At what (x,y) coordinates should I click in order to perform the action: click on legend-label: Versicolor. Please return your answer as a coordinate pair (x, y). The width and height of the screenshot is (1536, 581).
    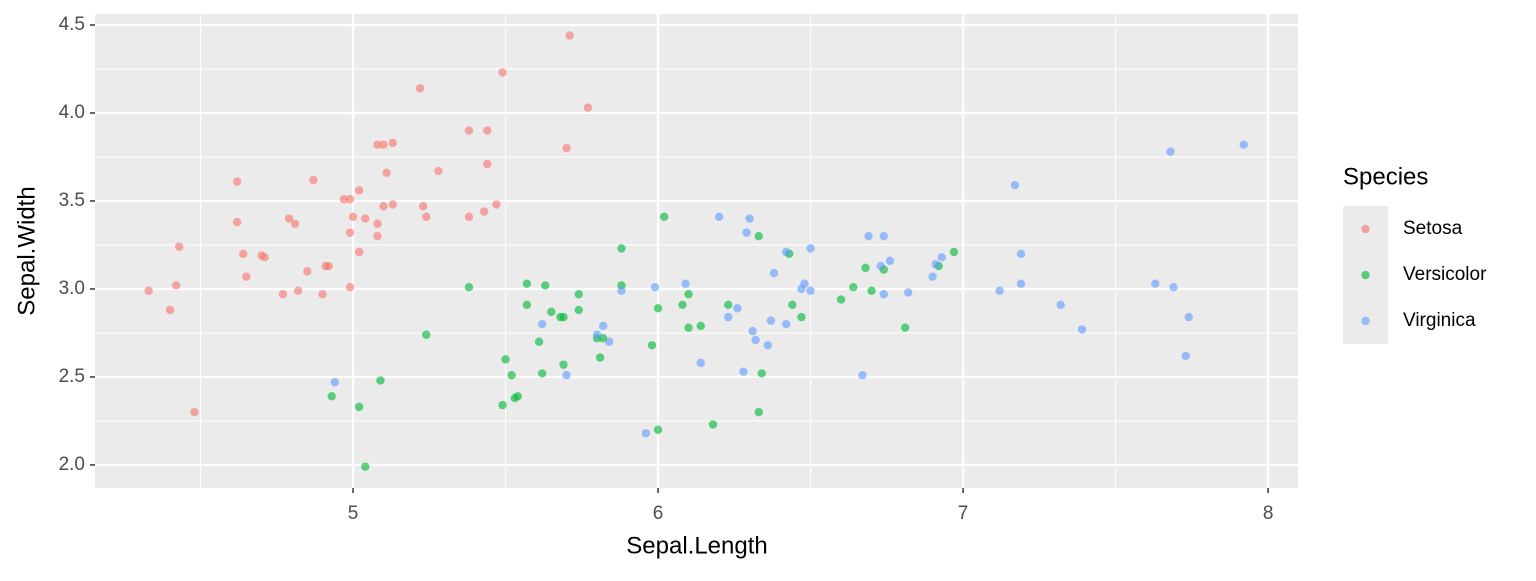
    Looking at the image, I should click on (1445, 274).